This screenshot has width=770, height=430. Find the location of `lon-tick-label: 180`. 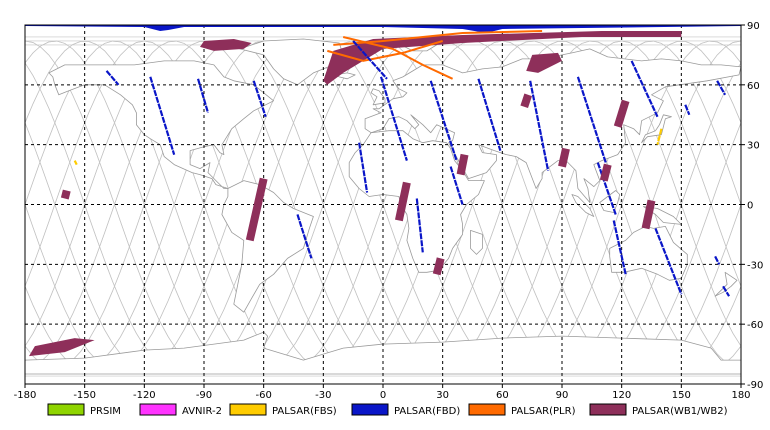

lon-tick-label: 180 is located at coordinates (740, 395).